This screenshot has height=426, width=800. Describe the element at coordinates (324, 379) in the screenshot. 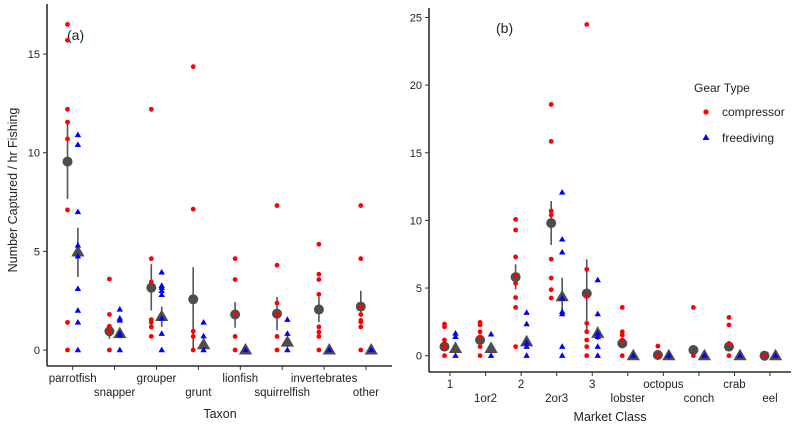

I see `x-tick-label: invertebrates` at that location.